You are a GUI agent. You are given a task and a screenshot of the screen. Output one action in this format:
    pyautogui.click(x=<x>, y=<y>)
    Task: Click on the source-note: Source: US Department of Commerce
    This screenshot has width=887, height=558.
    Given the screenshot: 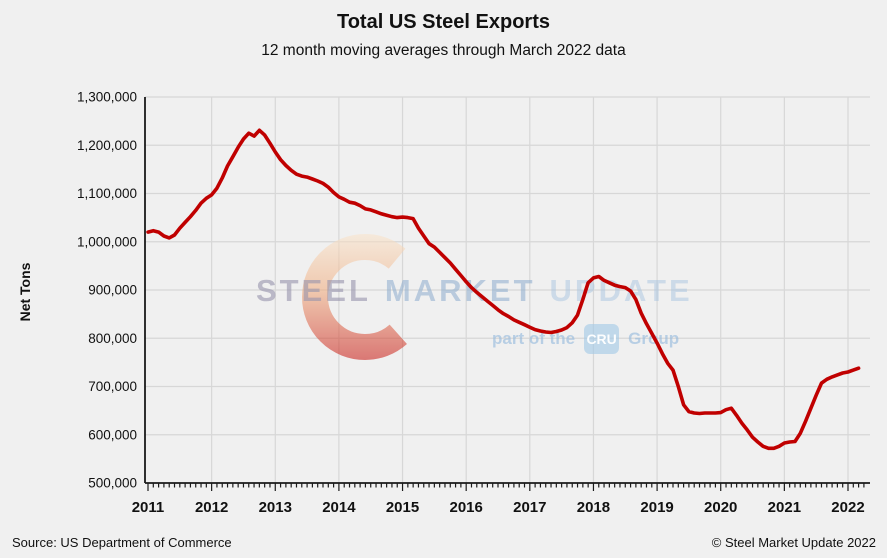 What is the action you would take?
    pyautogui.click(x=122, y=542)
    